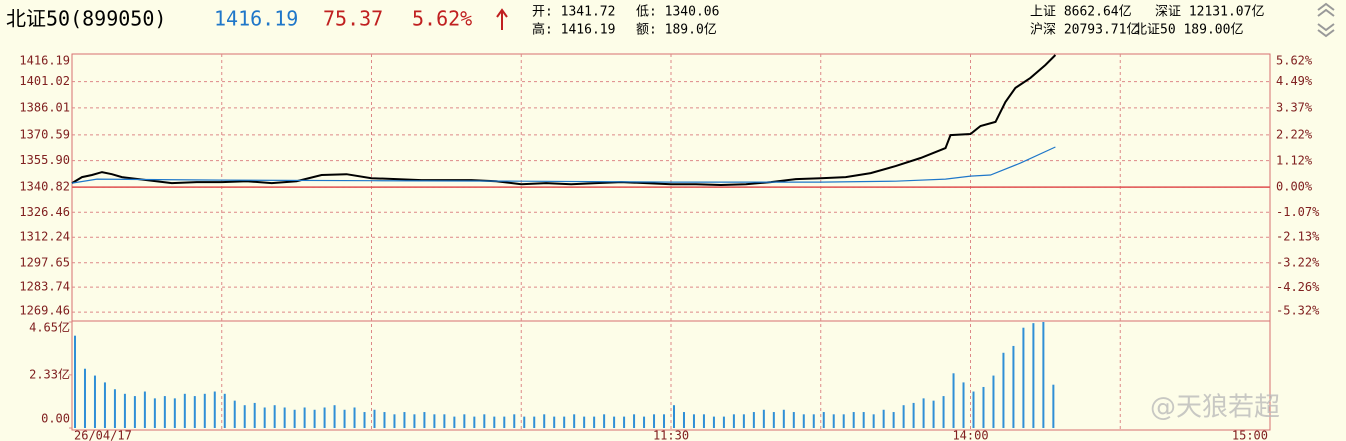 Image resolution: width=1346 pixels, height=441 pixels. I want to click on scroll-icon, so click(1326, 20).